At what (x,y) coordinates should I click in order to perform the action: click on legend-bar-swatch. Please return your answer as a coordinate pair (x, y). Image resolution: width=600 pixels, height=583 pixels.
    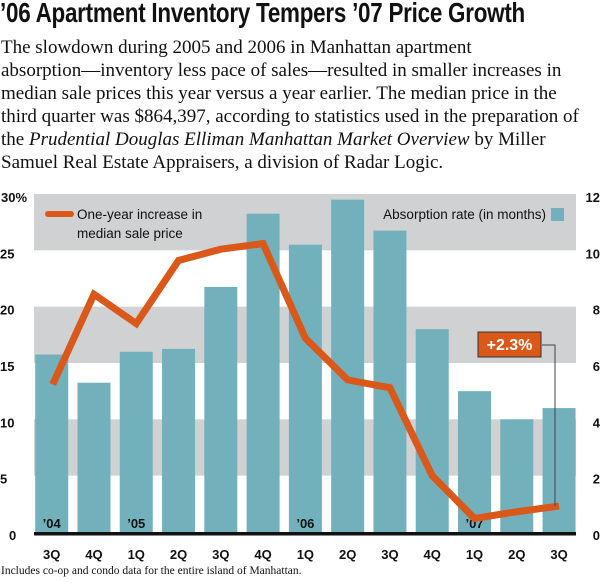
    Looking at the image, I should click on (557, 214).